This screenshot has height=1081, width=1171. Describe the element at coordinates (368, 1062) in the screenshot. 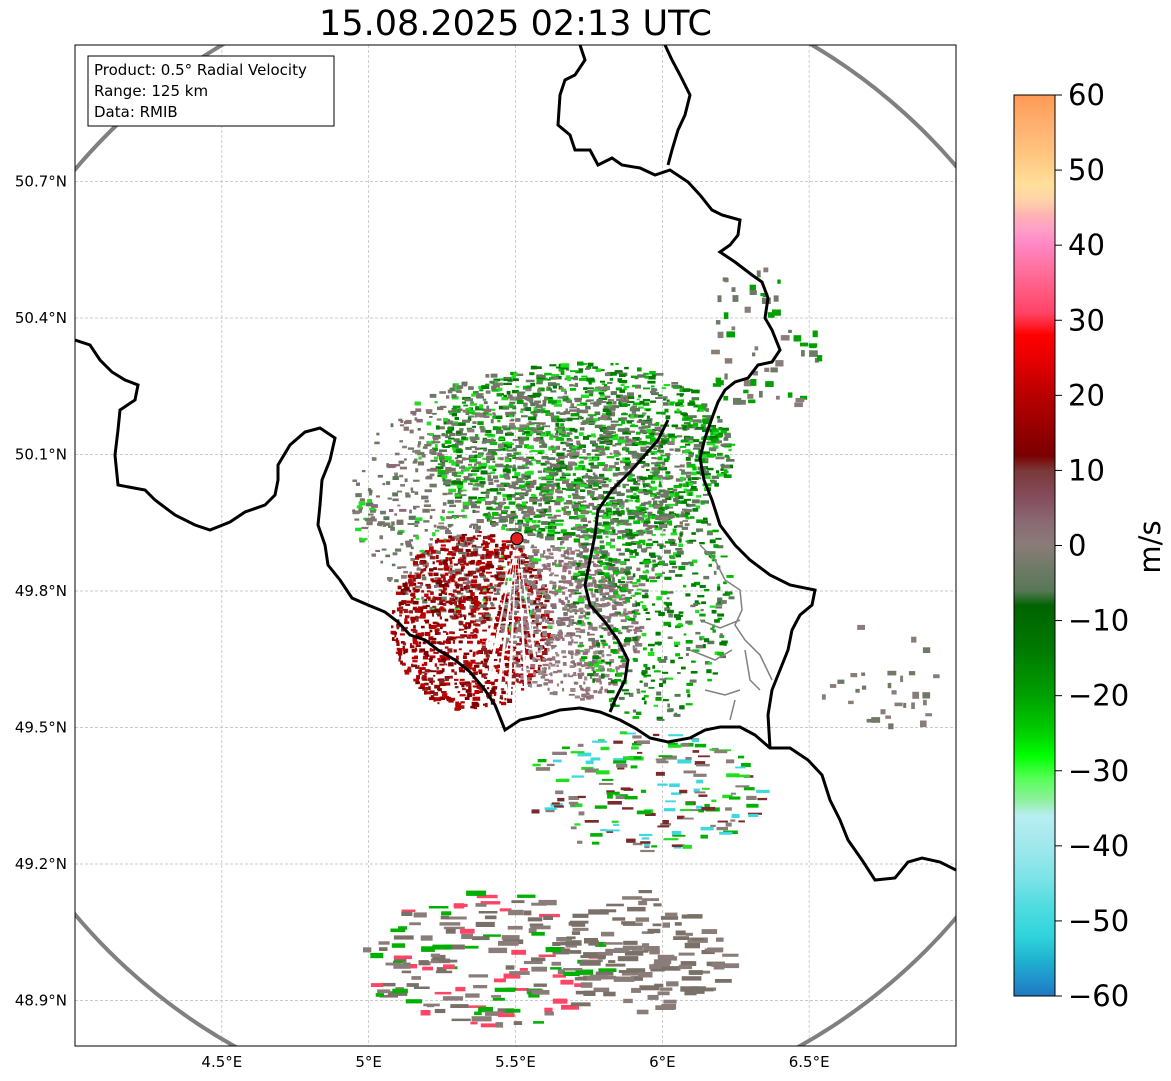

I see `x-tick-label: 5°E` at that location.